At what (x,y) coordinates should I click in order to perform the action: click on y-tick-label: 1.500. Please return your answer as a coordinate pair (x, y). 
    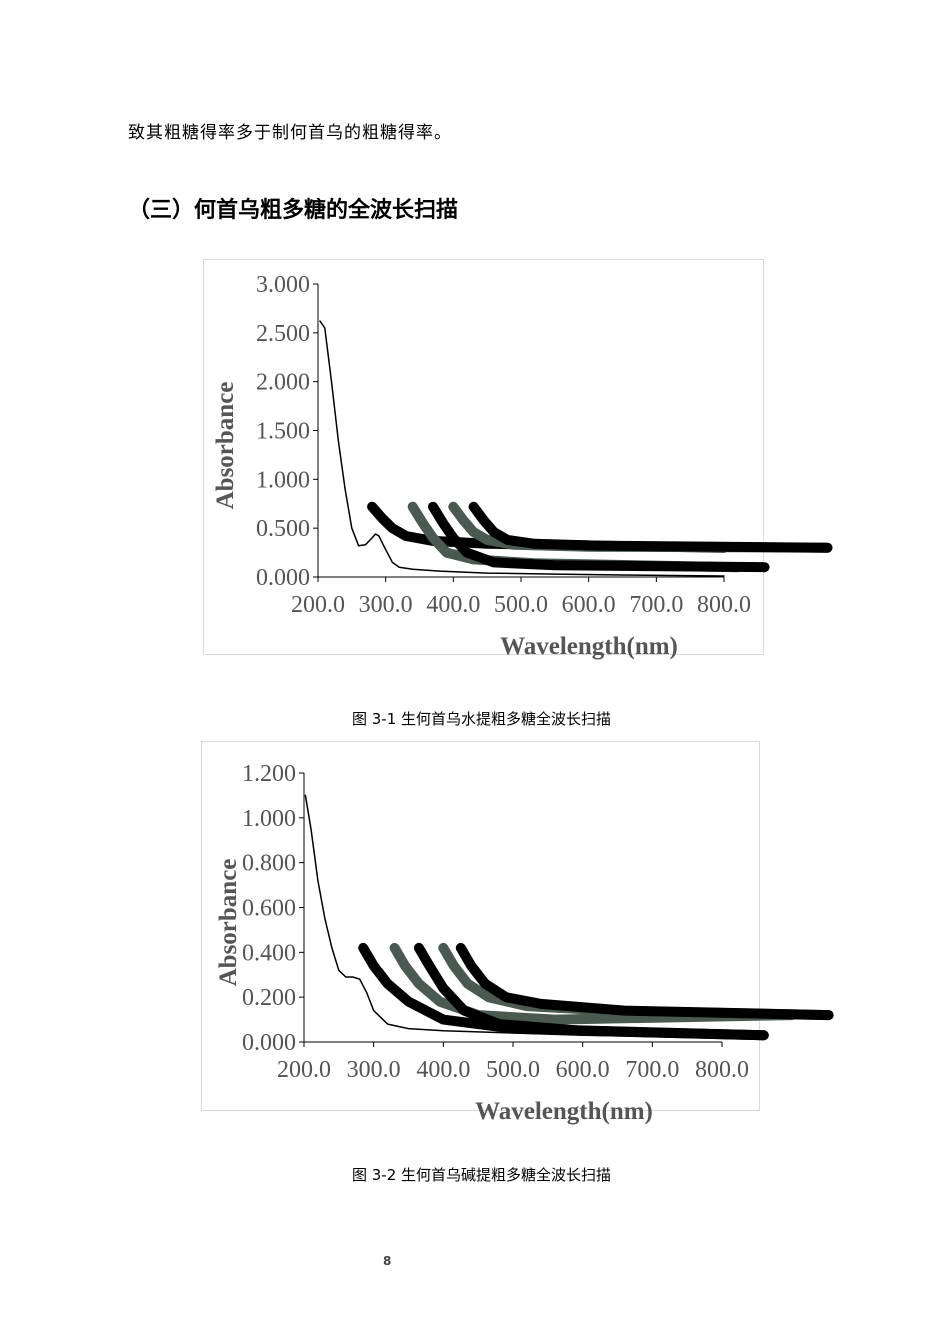
    Looking at the image, I should click on (283, 432).